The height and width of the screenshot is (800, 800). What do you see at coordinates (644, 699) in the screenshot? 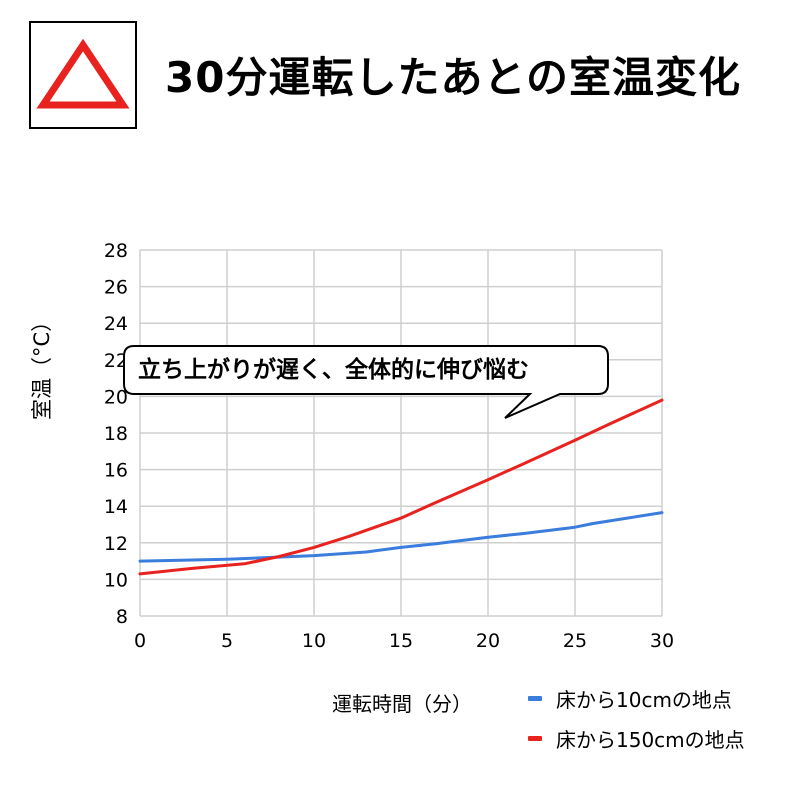
I see `legend-label-10cm: 床から10cmの地点` at bounding box center [644, 699].